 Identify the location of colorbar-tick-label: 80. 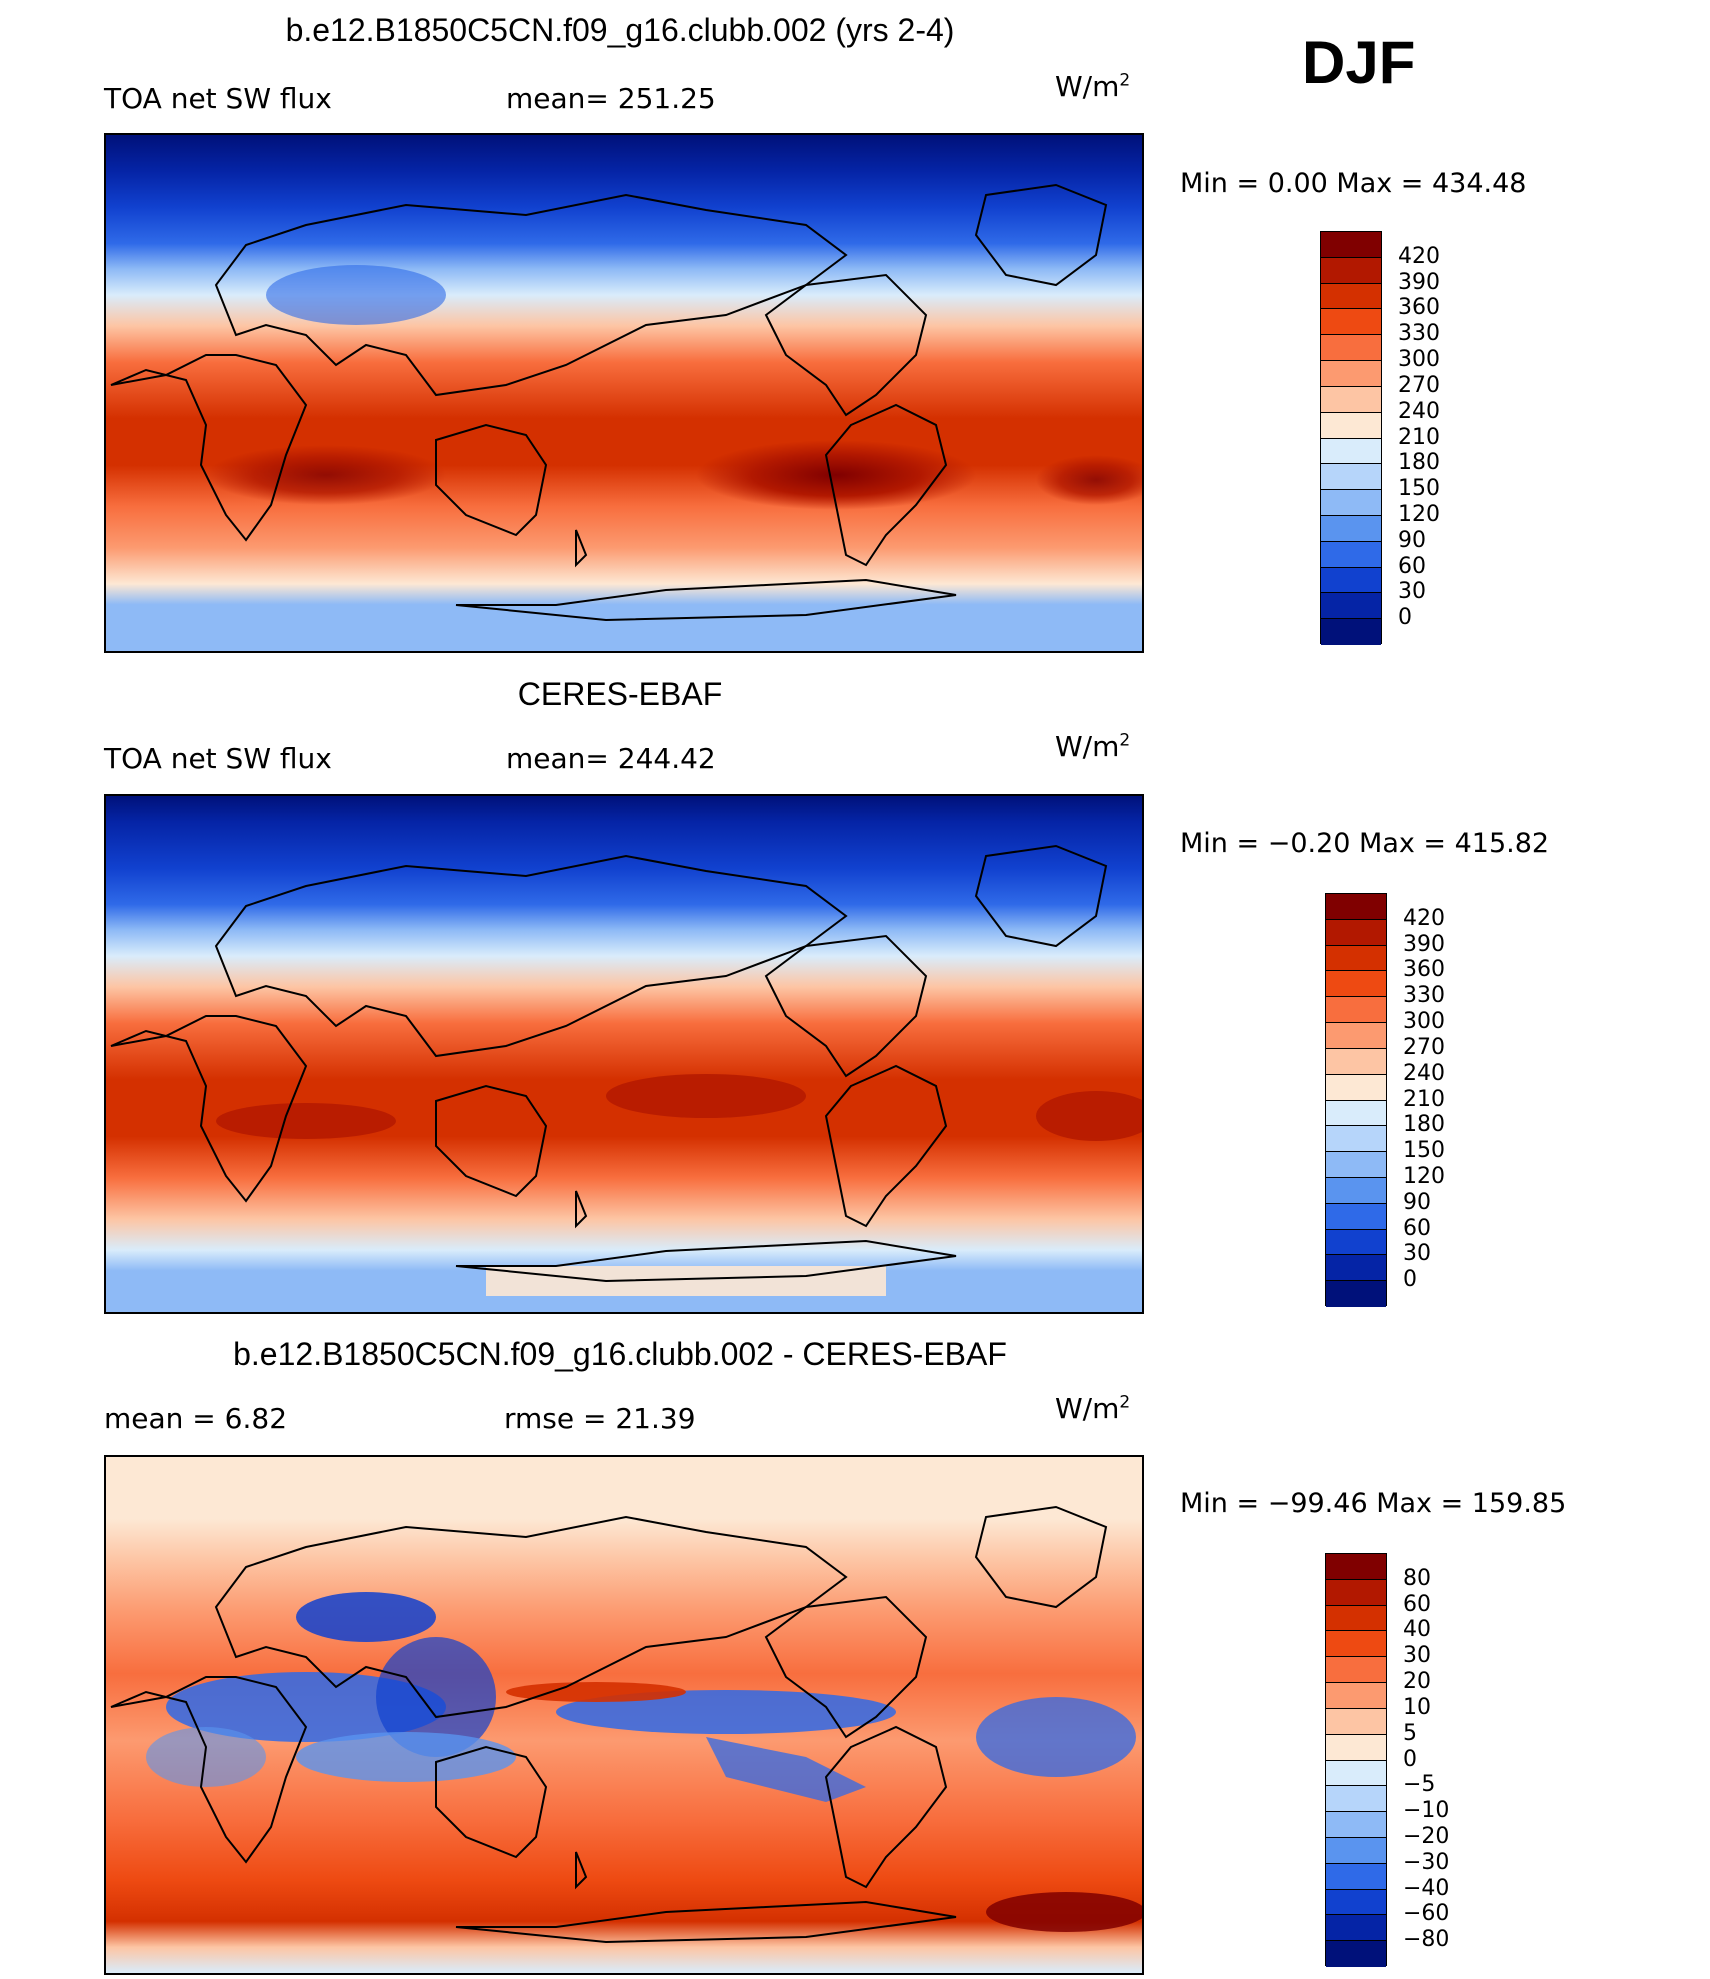
(1417, 1578).